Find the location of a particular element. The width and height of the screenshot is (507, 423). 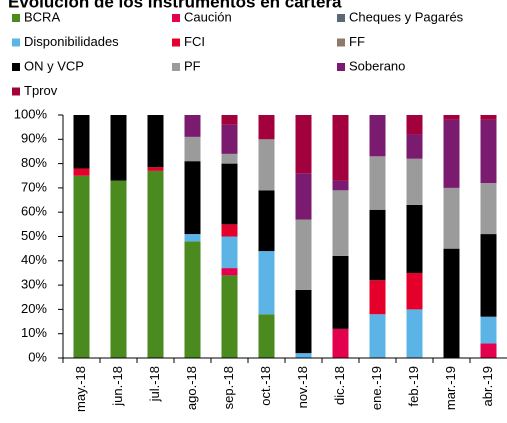

x-tick-label: abr.-19 is located at coordinates (487, 386).